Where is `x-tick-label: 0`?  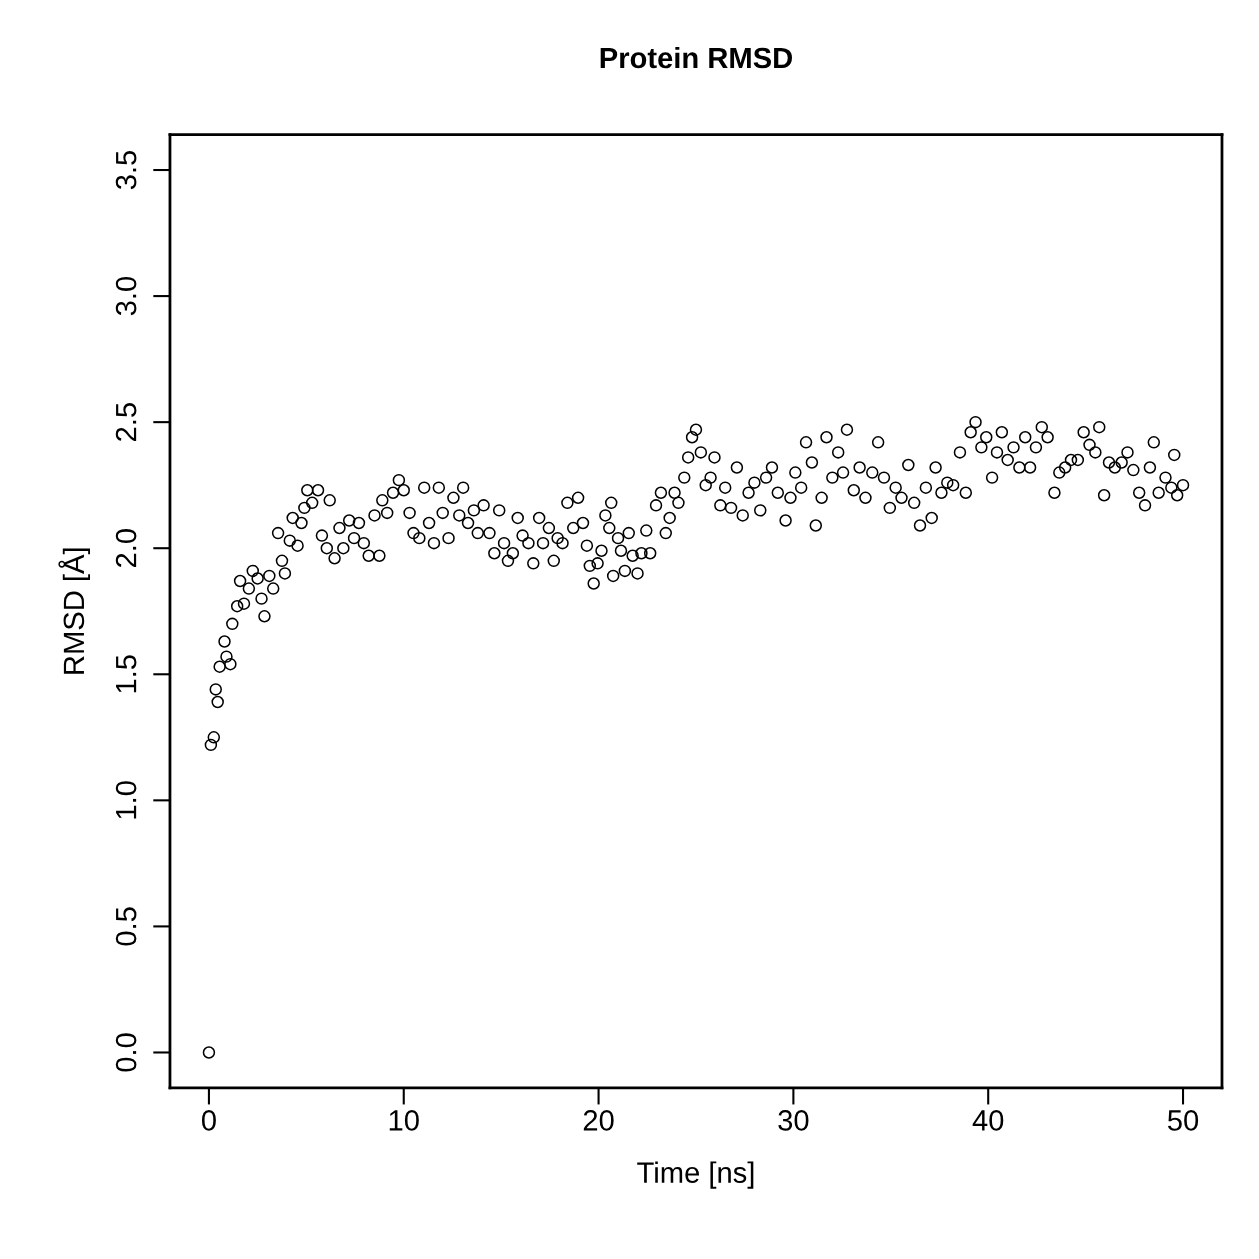
x-tick-label: 0 is located at coordinates (208, 1120).